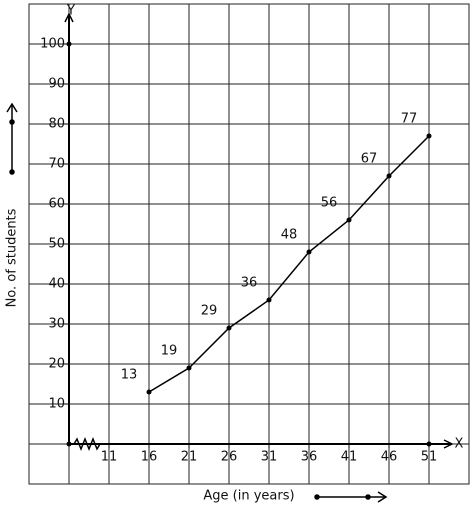  I want to click on y-tick-label: 20, so click(56, 364).